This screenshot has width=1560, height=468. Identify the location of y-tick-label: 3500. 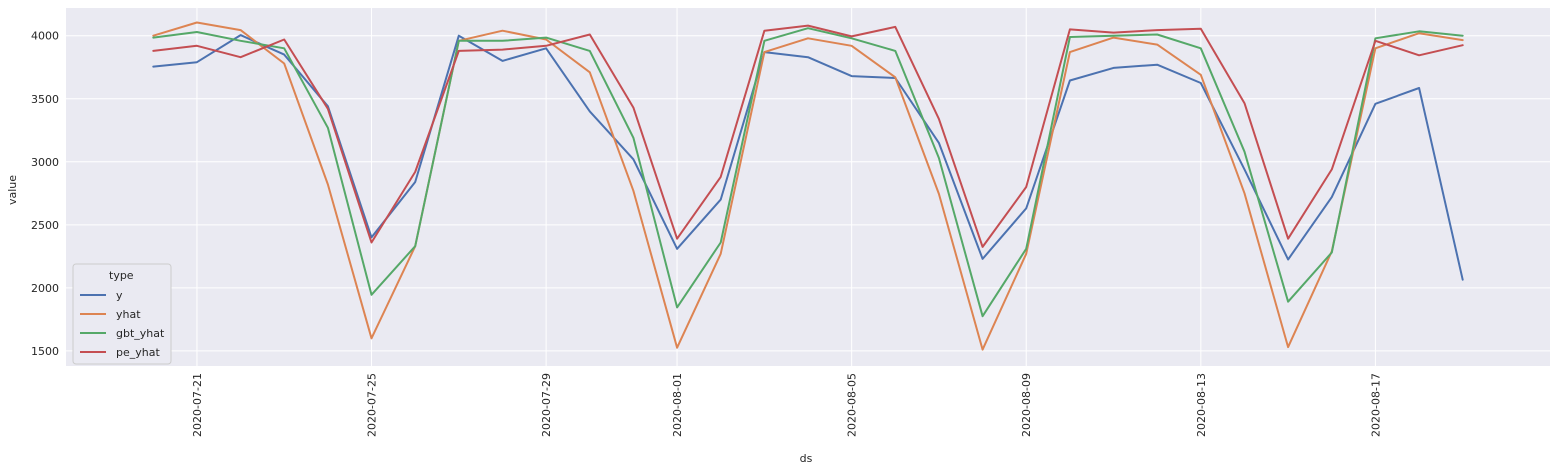
(45, 99).